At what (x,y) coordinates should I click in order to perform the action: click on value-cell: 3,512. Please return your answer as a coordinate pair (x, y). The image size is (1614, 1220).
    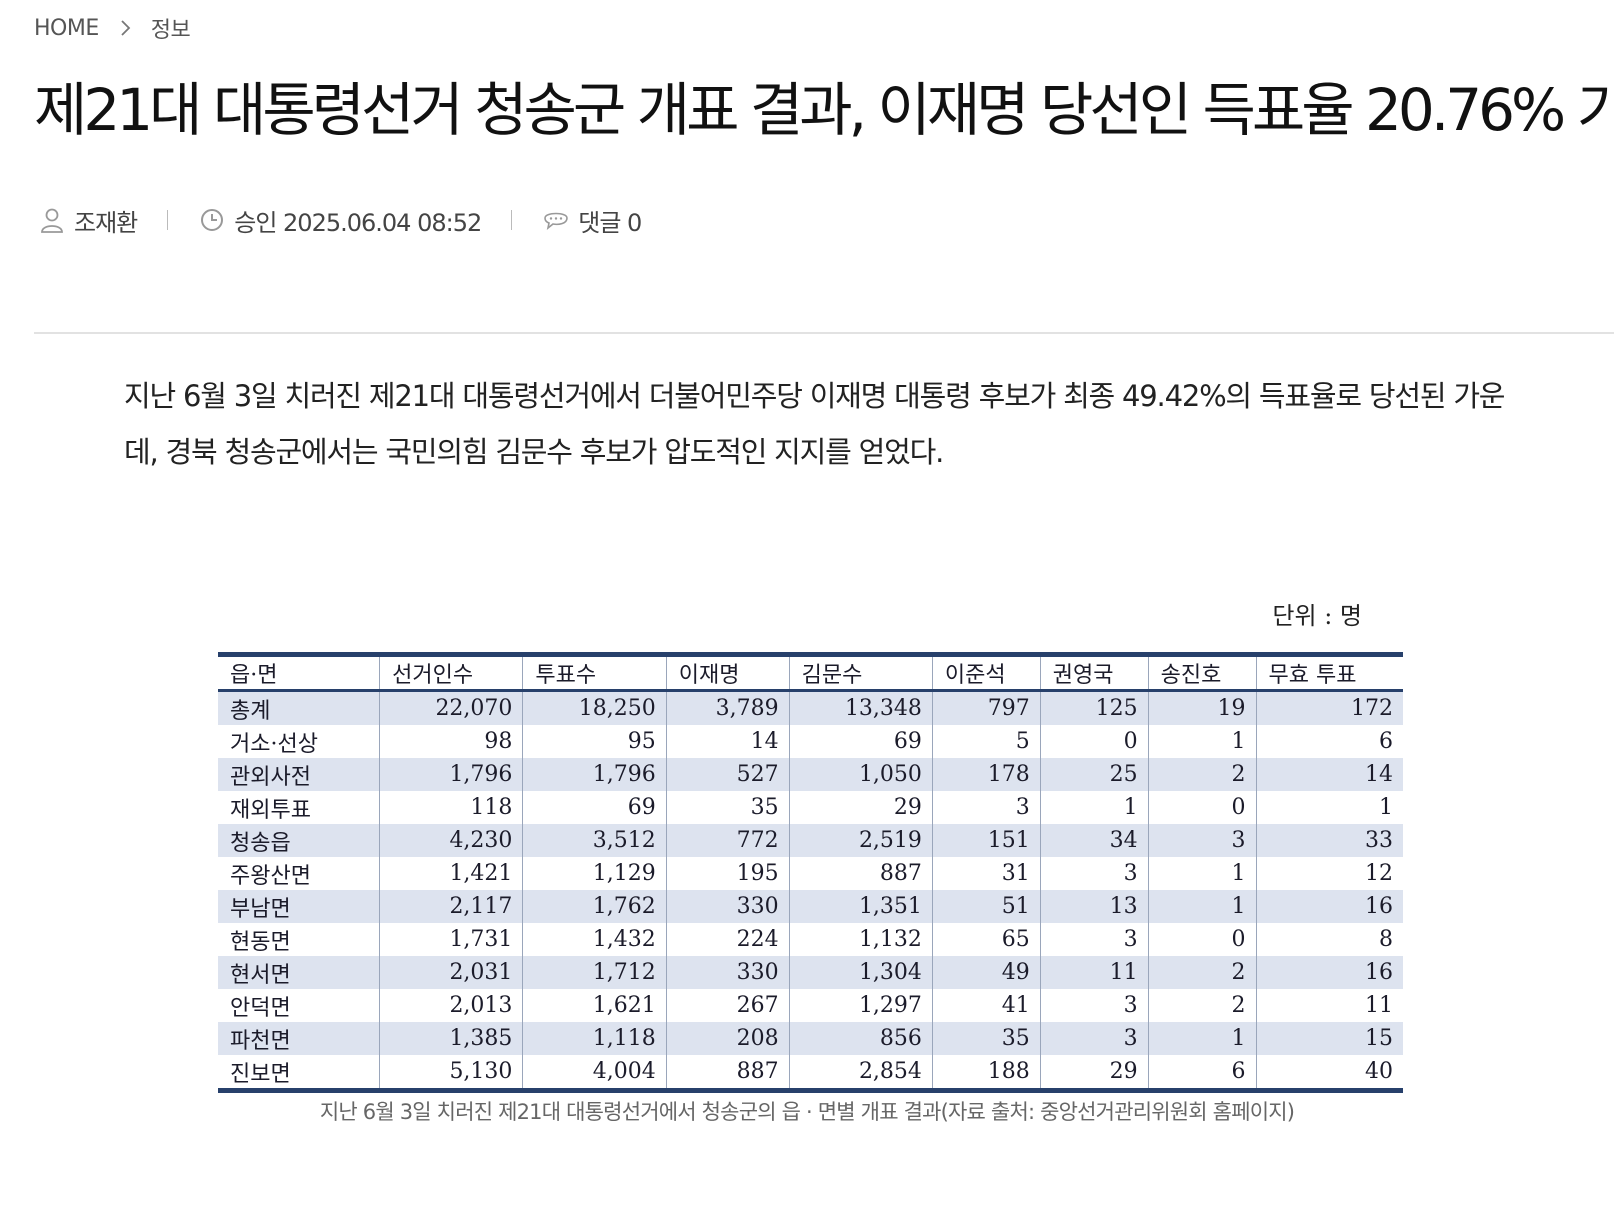
    Looking at the image, I should click on (594, 840).